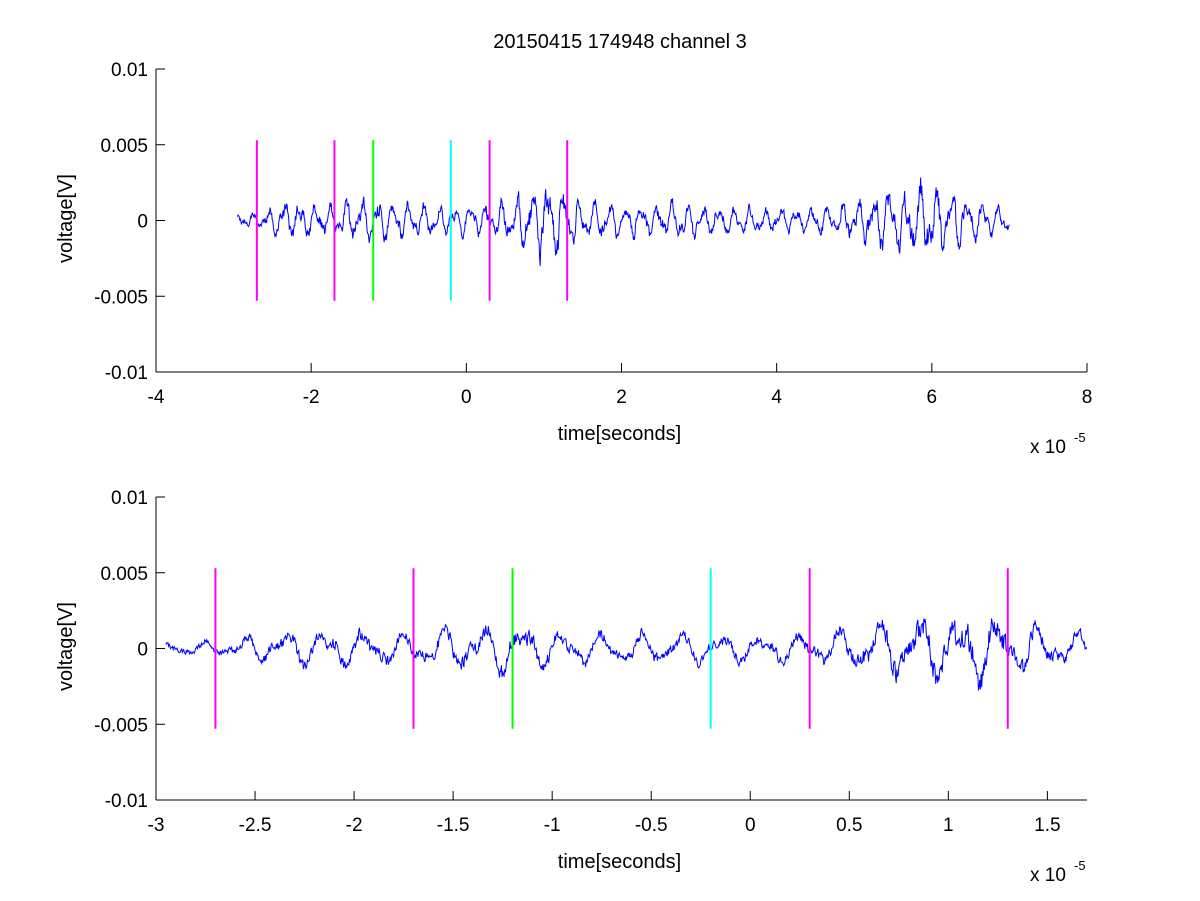  Describe the element at coordinates (453, 825) in the screenshot. I see `x-tick-label: -1.5` at that location.